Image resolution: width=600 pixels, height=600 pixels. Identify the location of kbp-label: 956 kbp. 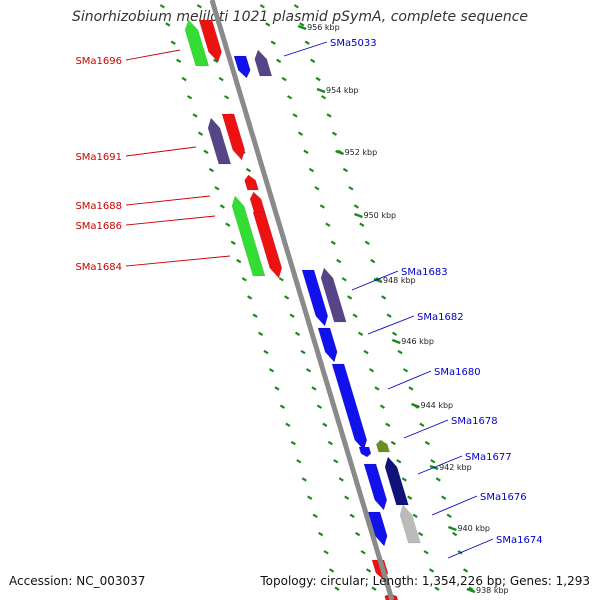
(323, 27).